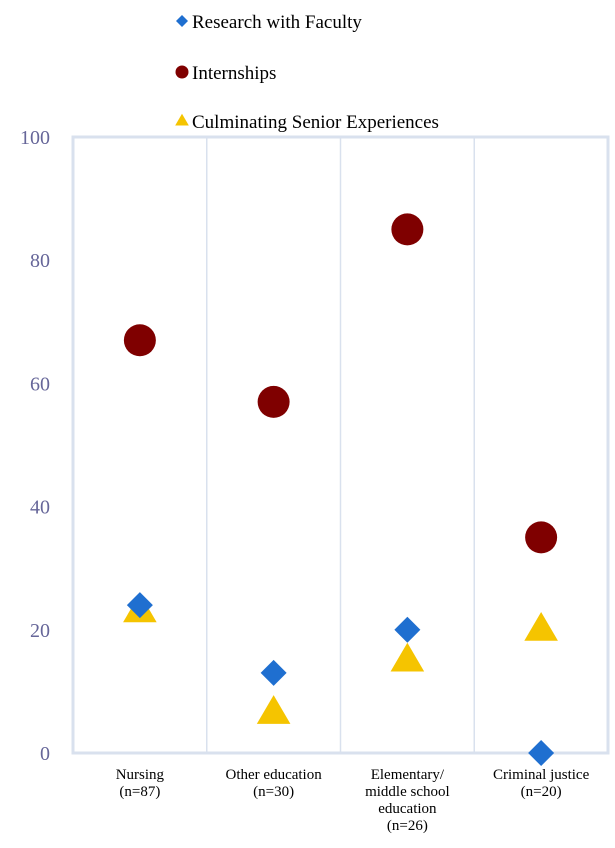  I want to click on x-tick-label: Criminal justice (n=20), so click(541, 783).